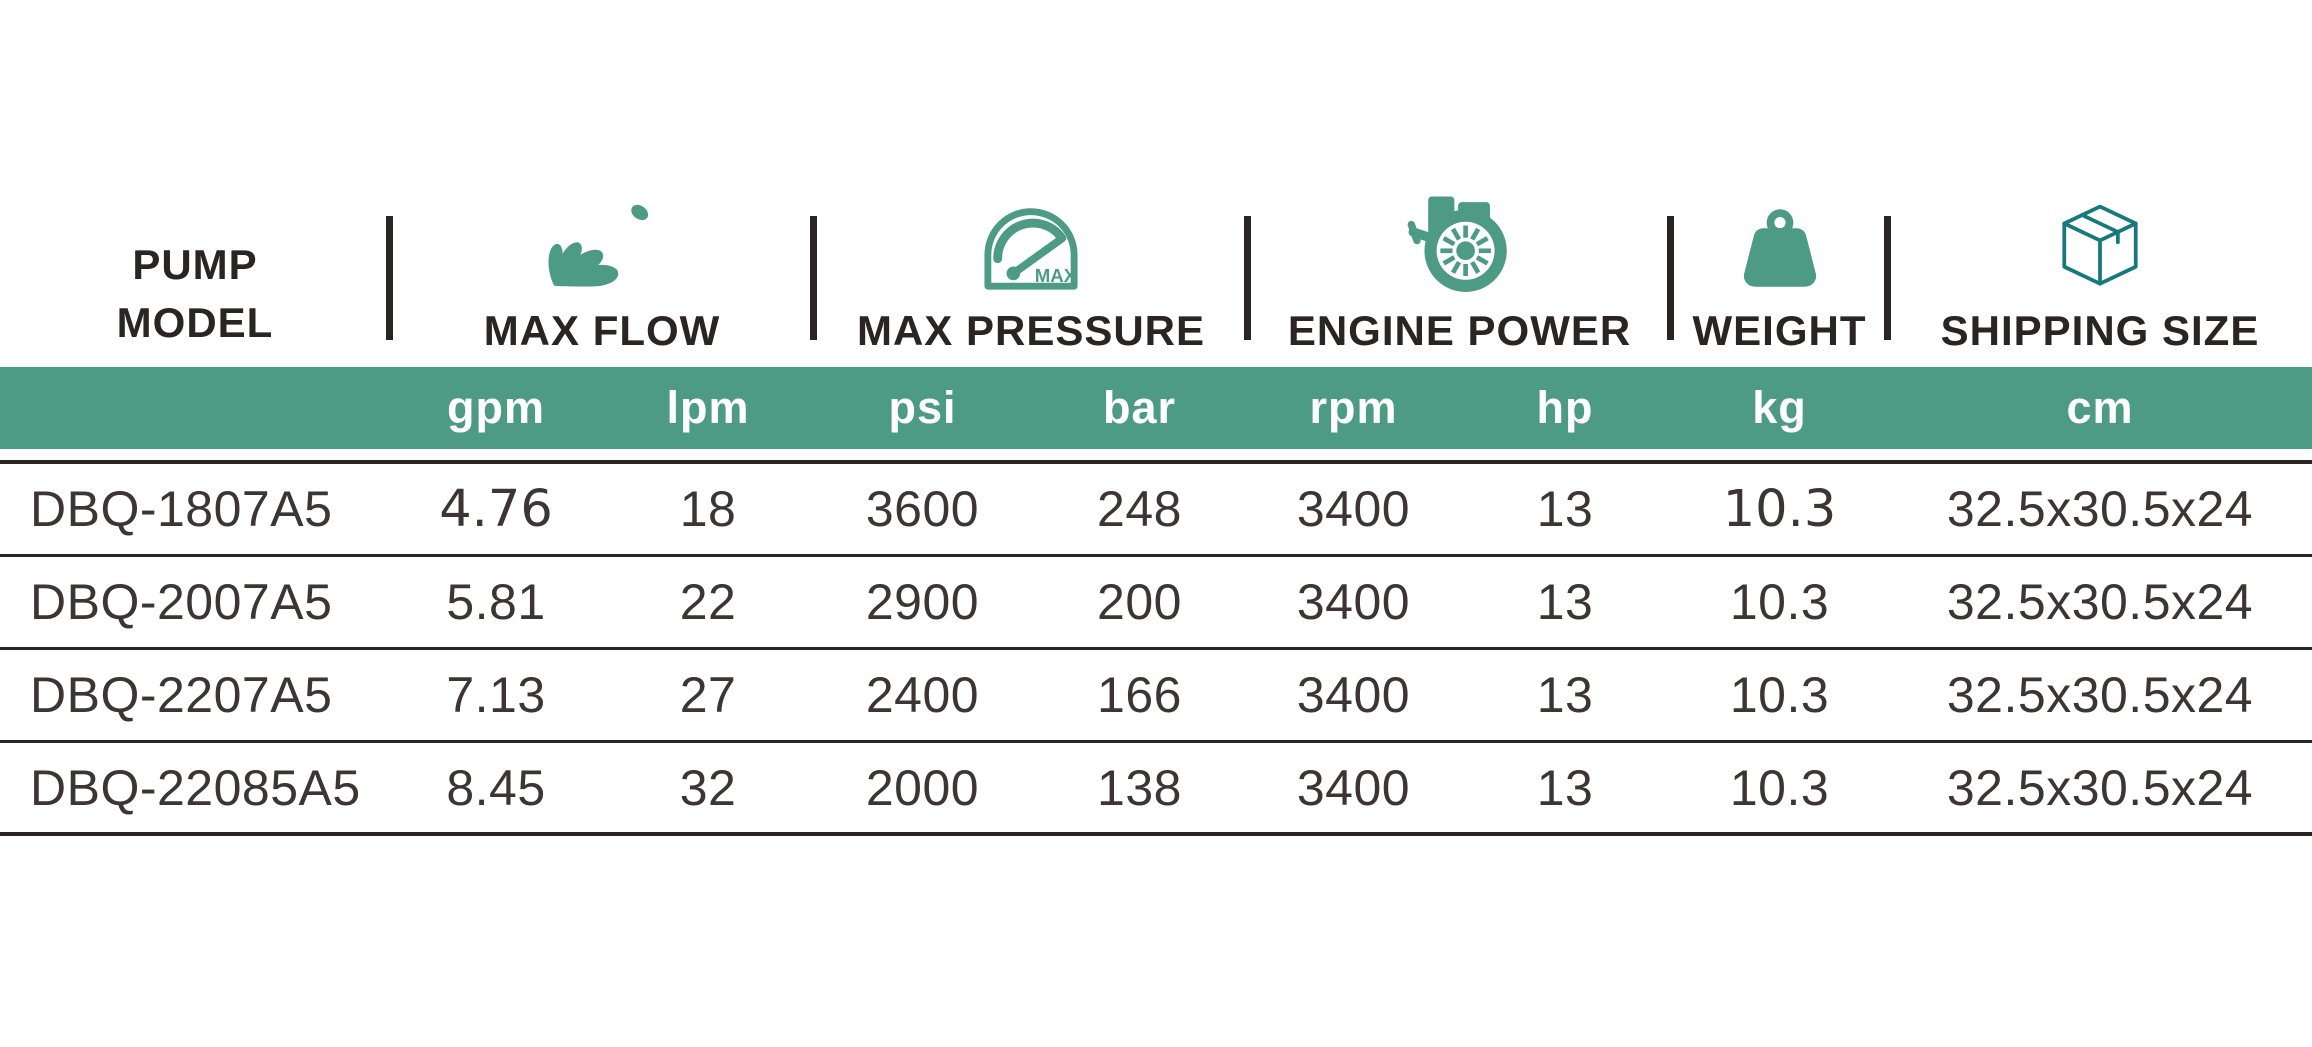 The height and width of the screenshot is (1047, 2312). What do you see at coordinates (2100, 407) in the screenshot?
I see `unit-cm: cm` at bounding box center [2100, 407].